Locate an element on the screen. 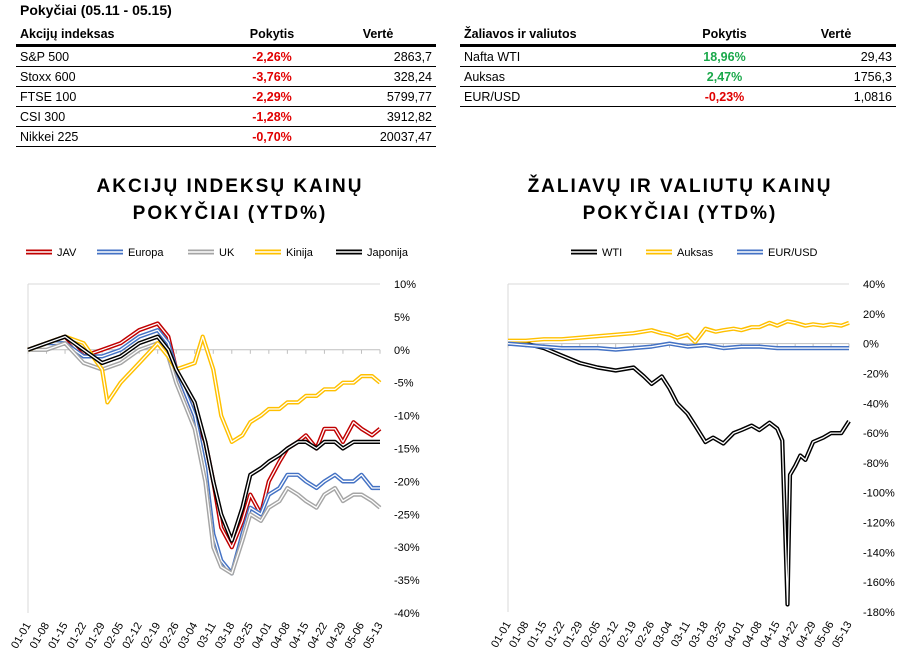 The width and height of the screenshot is (899, 659). c1-legend-item: Kinija is located at coordinates (284, 253).